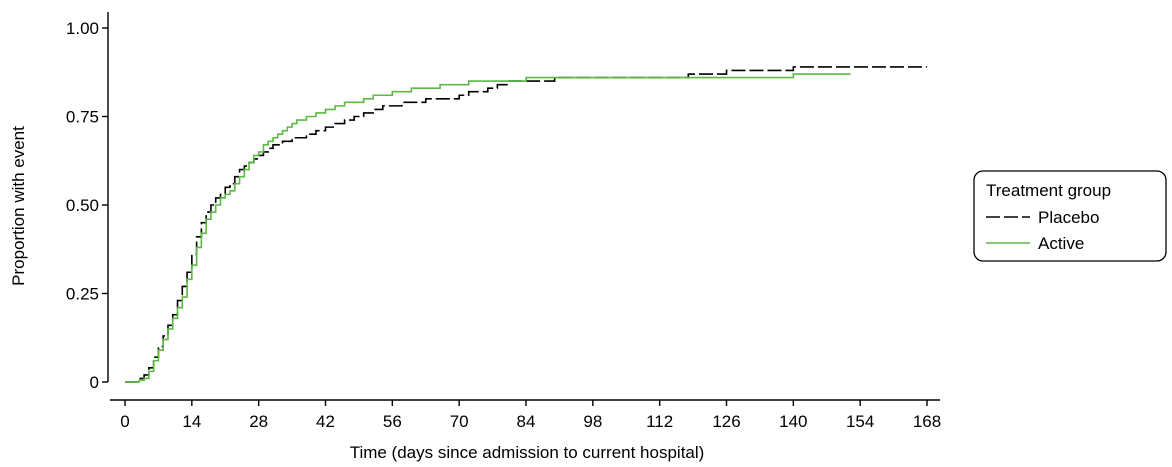 Image resolution: width=1172 pixels, height=467 pixels. What do you see at coordinates (124, 421) in the screenshot?
I see `x-tick-label: 0` at bounding box center [124, 421].